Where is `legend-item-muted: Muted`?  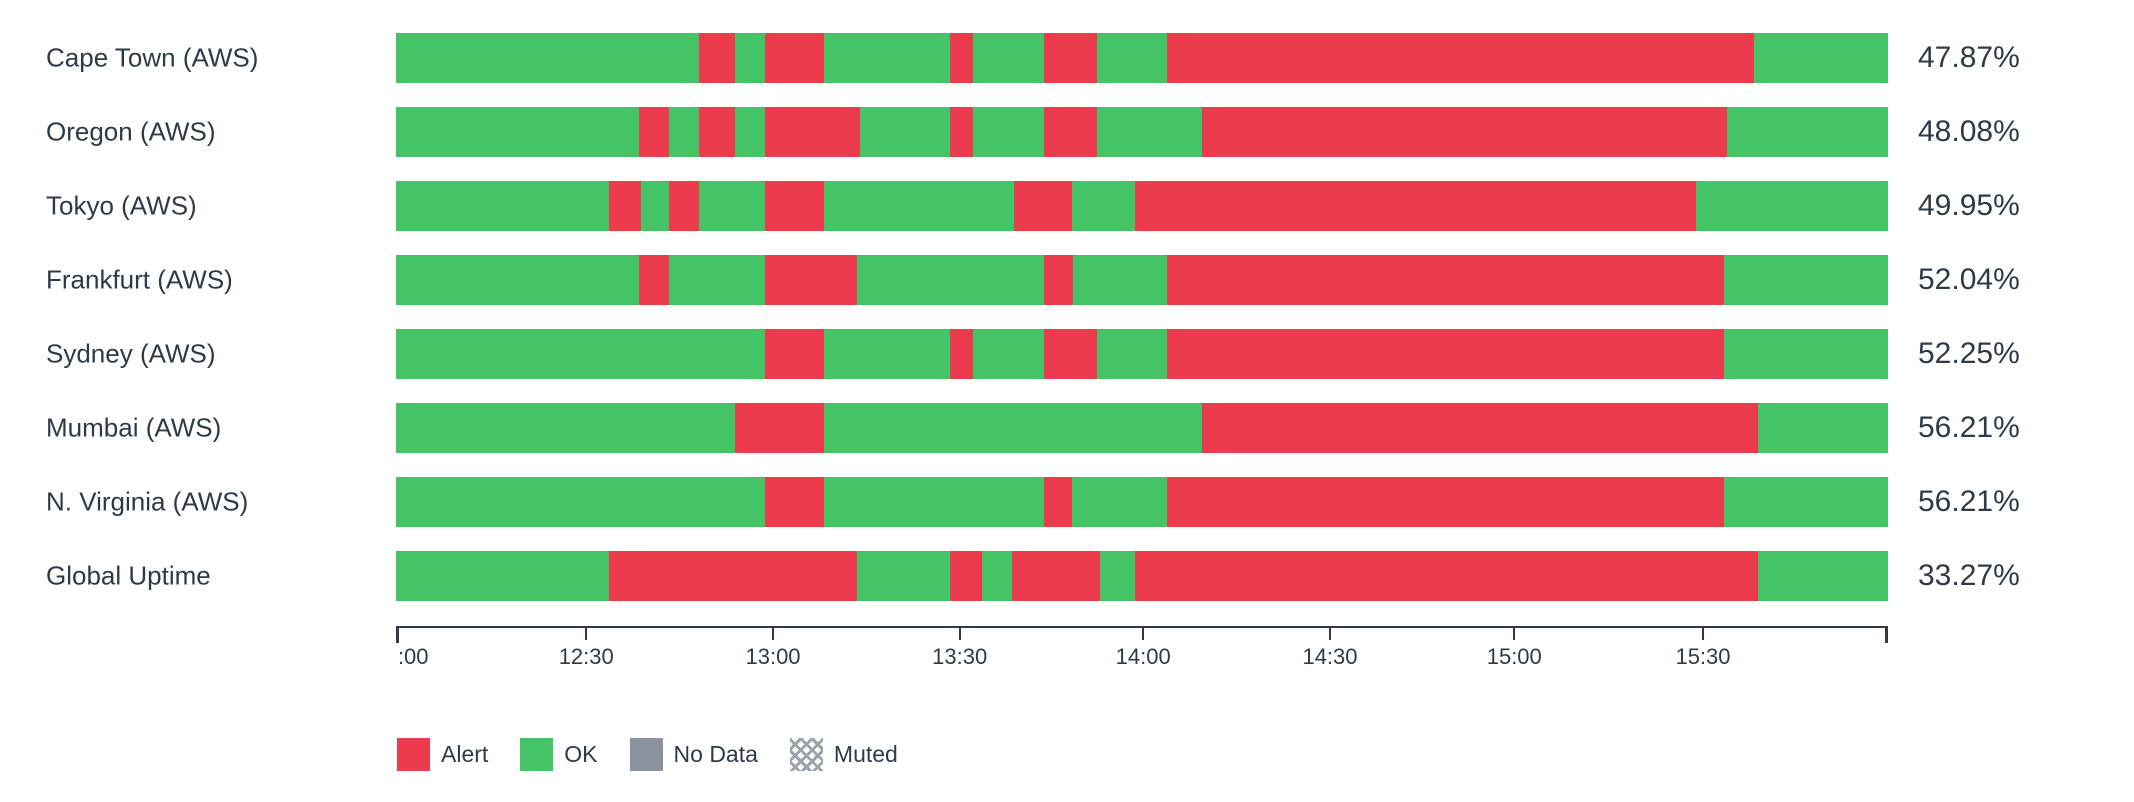 legend-item-muted: Muted is located at coordinates (843, 754).